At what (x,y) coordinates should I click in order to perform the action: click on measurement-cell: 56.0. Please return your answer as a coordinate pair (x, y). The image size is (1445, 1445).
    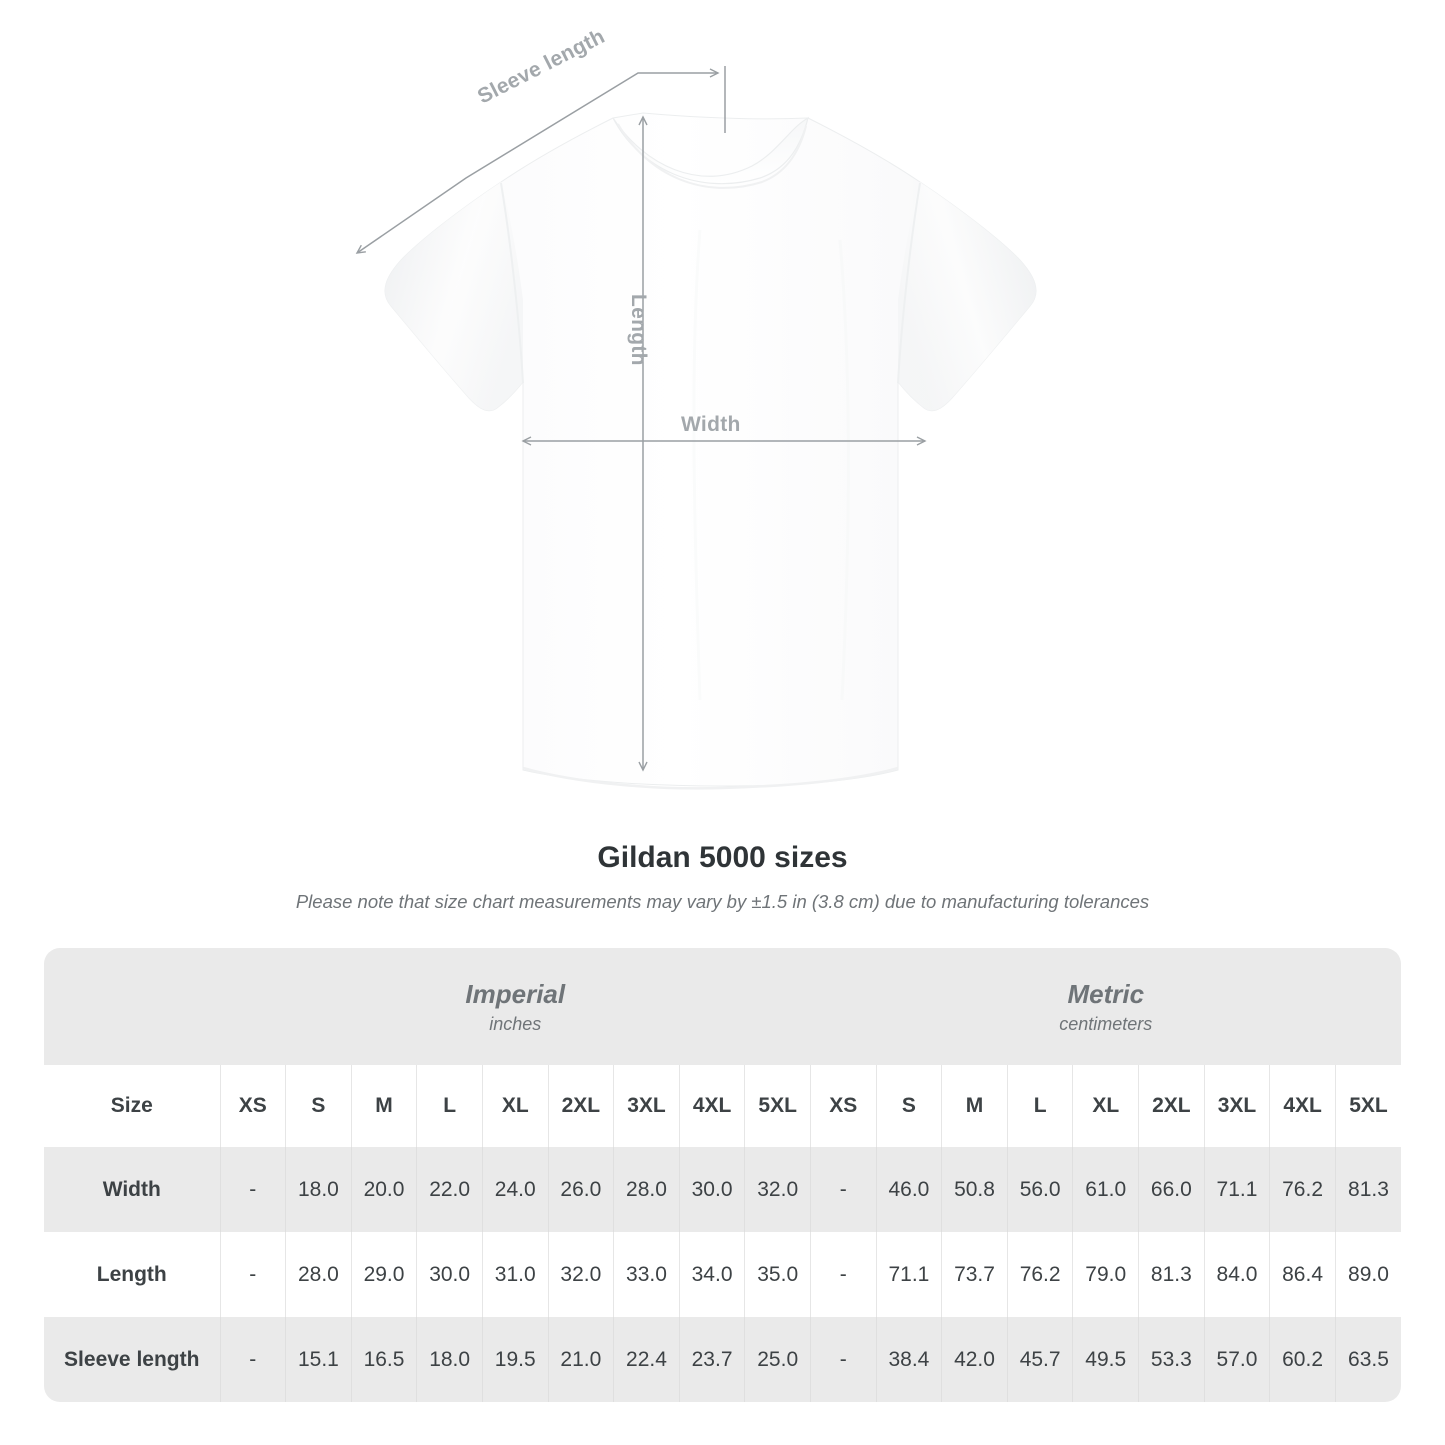
    Looking at the image, I should click on (1039, 1189).